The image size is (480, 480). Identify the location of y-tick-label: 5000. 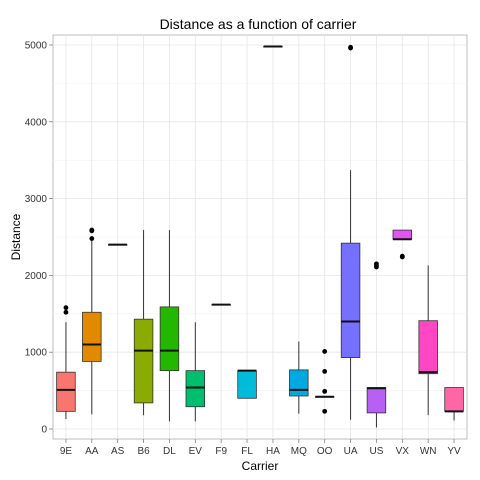
(36, 45).